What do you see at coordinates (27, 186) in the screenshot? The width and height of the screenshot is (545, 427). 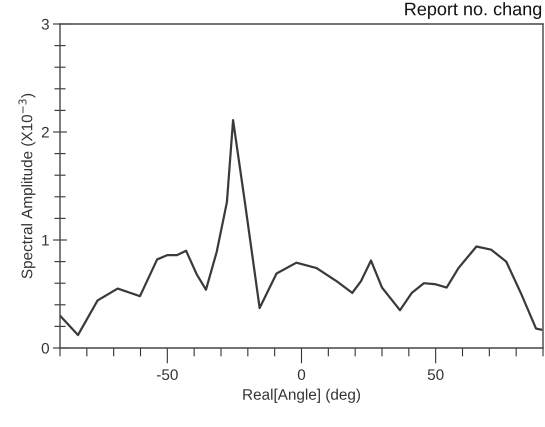 I see `y-axis-title: Spectral Amplitude (X10$^{−3}$)` at bounding box center [27, 186].